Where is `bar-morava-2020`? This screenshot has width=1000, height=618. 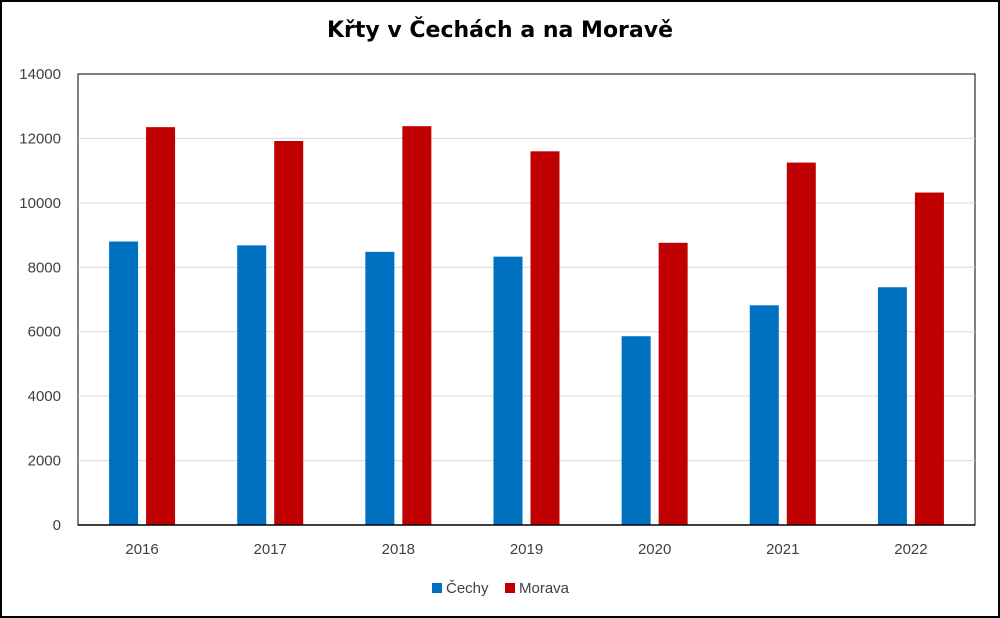
bar-morava-2020 is located at coordinates (673, 383).